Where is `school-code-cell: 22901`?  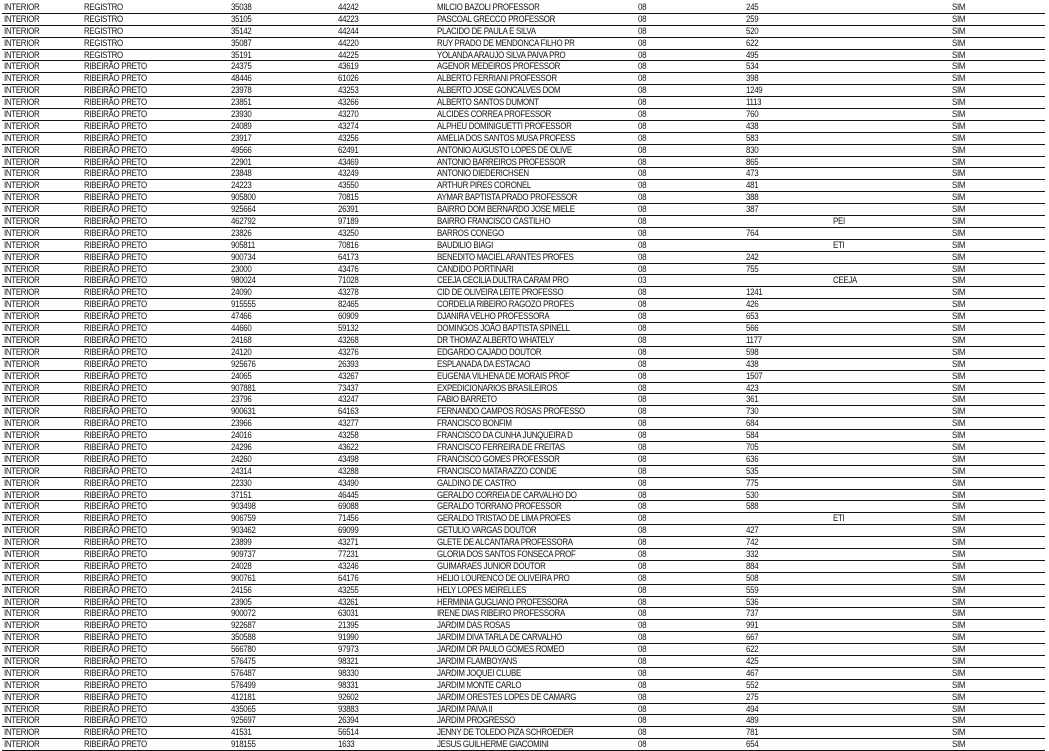
school-code-cell: 22901 is located at coordinates (241, 161).